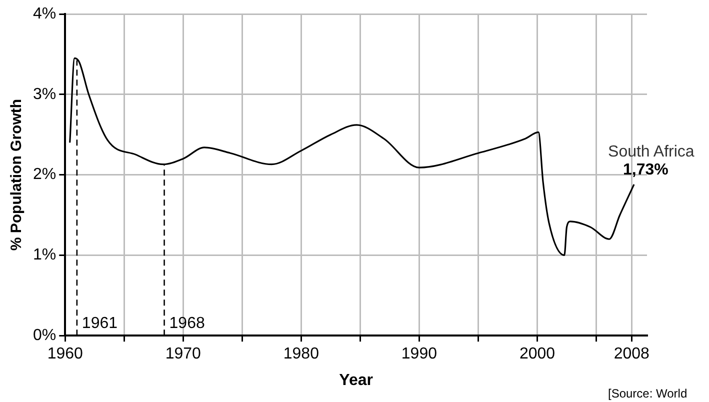  I want to click on ref-line-label: 1968, so click(187, 323).